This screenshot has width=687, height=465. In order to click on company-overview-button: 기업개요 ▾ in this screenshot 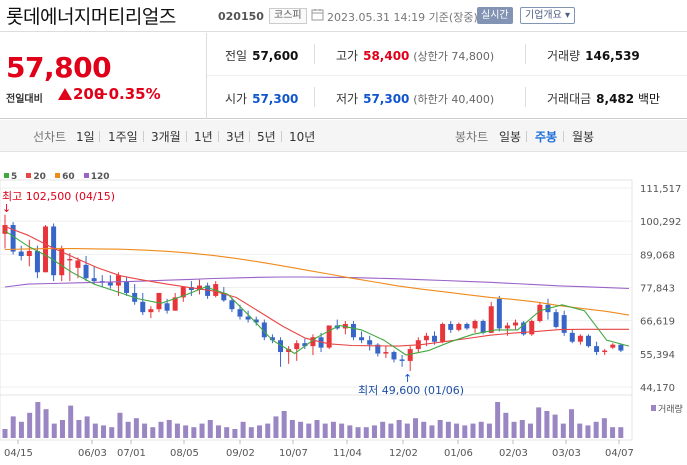, I will do `click(547, 15)`.